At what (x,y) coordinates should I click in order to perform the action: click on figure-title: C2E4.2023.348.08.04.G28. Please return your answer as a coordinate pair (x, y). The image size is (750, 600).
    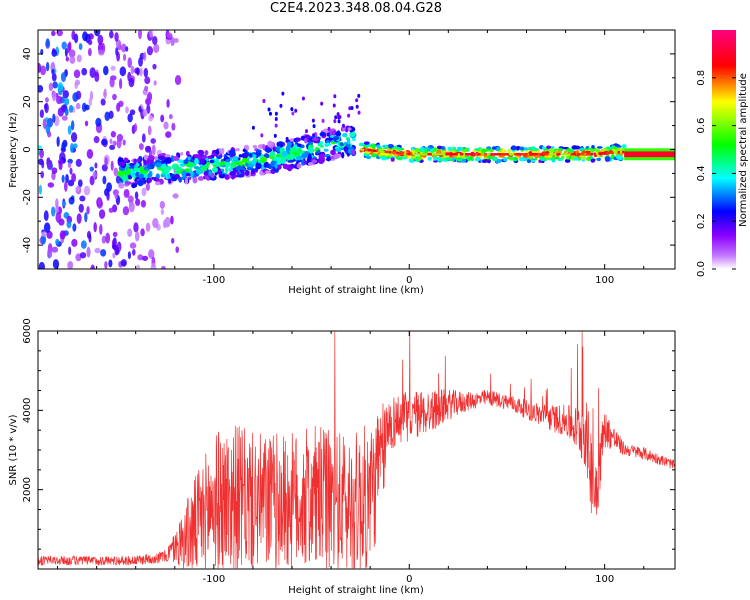
    Looking at the image, I should click on (356, 8).